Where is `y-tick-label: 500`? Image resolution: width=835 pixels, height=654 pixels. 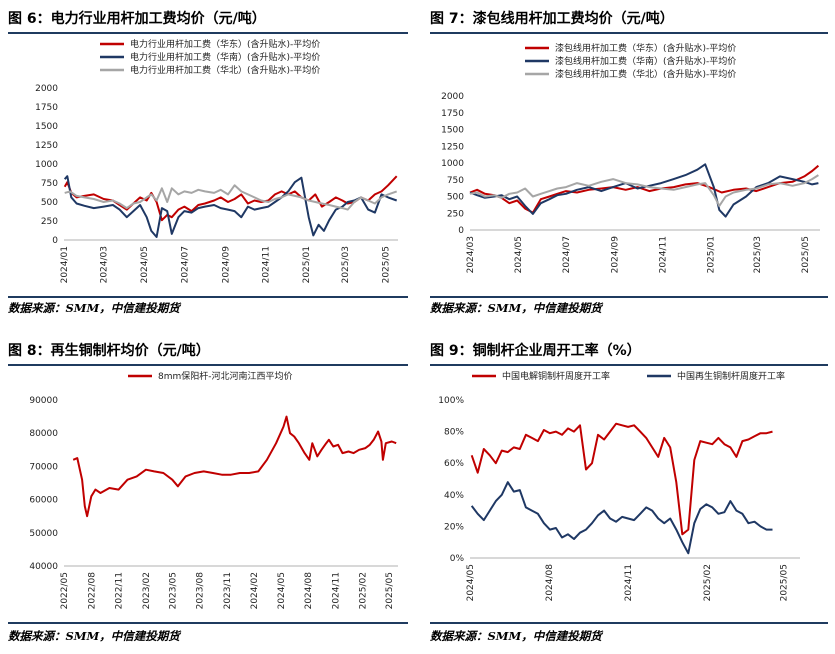 y-tick-label: 500 is located at coordinates (49, 203).